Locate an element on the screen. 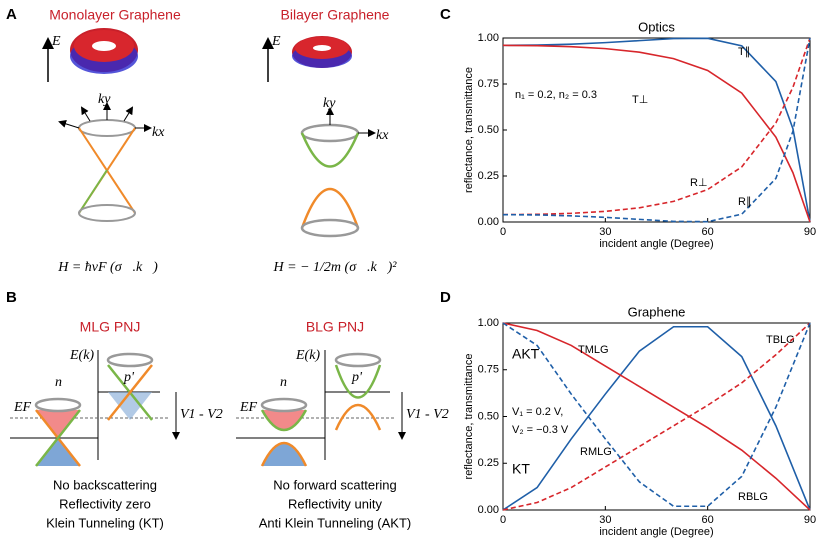 This screenshot has width=831, height=549. chart-title: Optics is located at coordinates (656, 26).